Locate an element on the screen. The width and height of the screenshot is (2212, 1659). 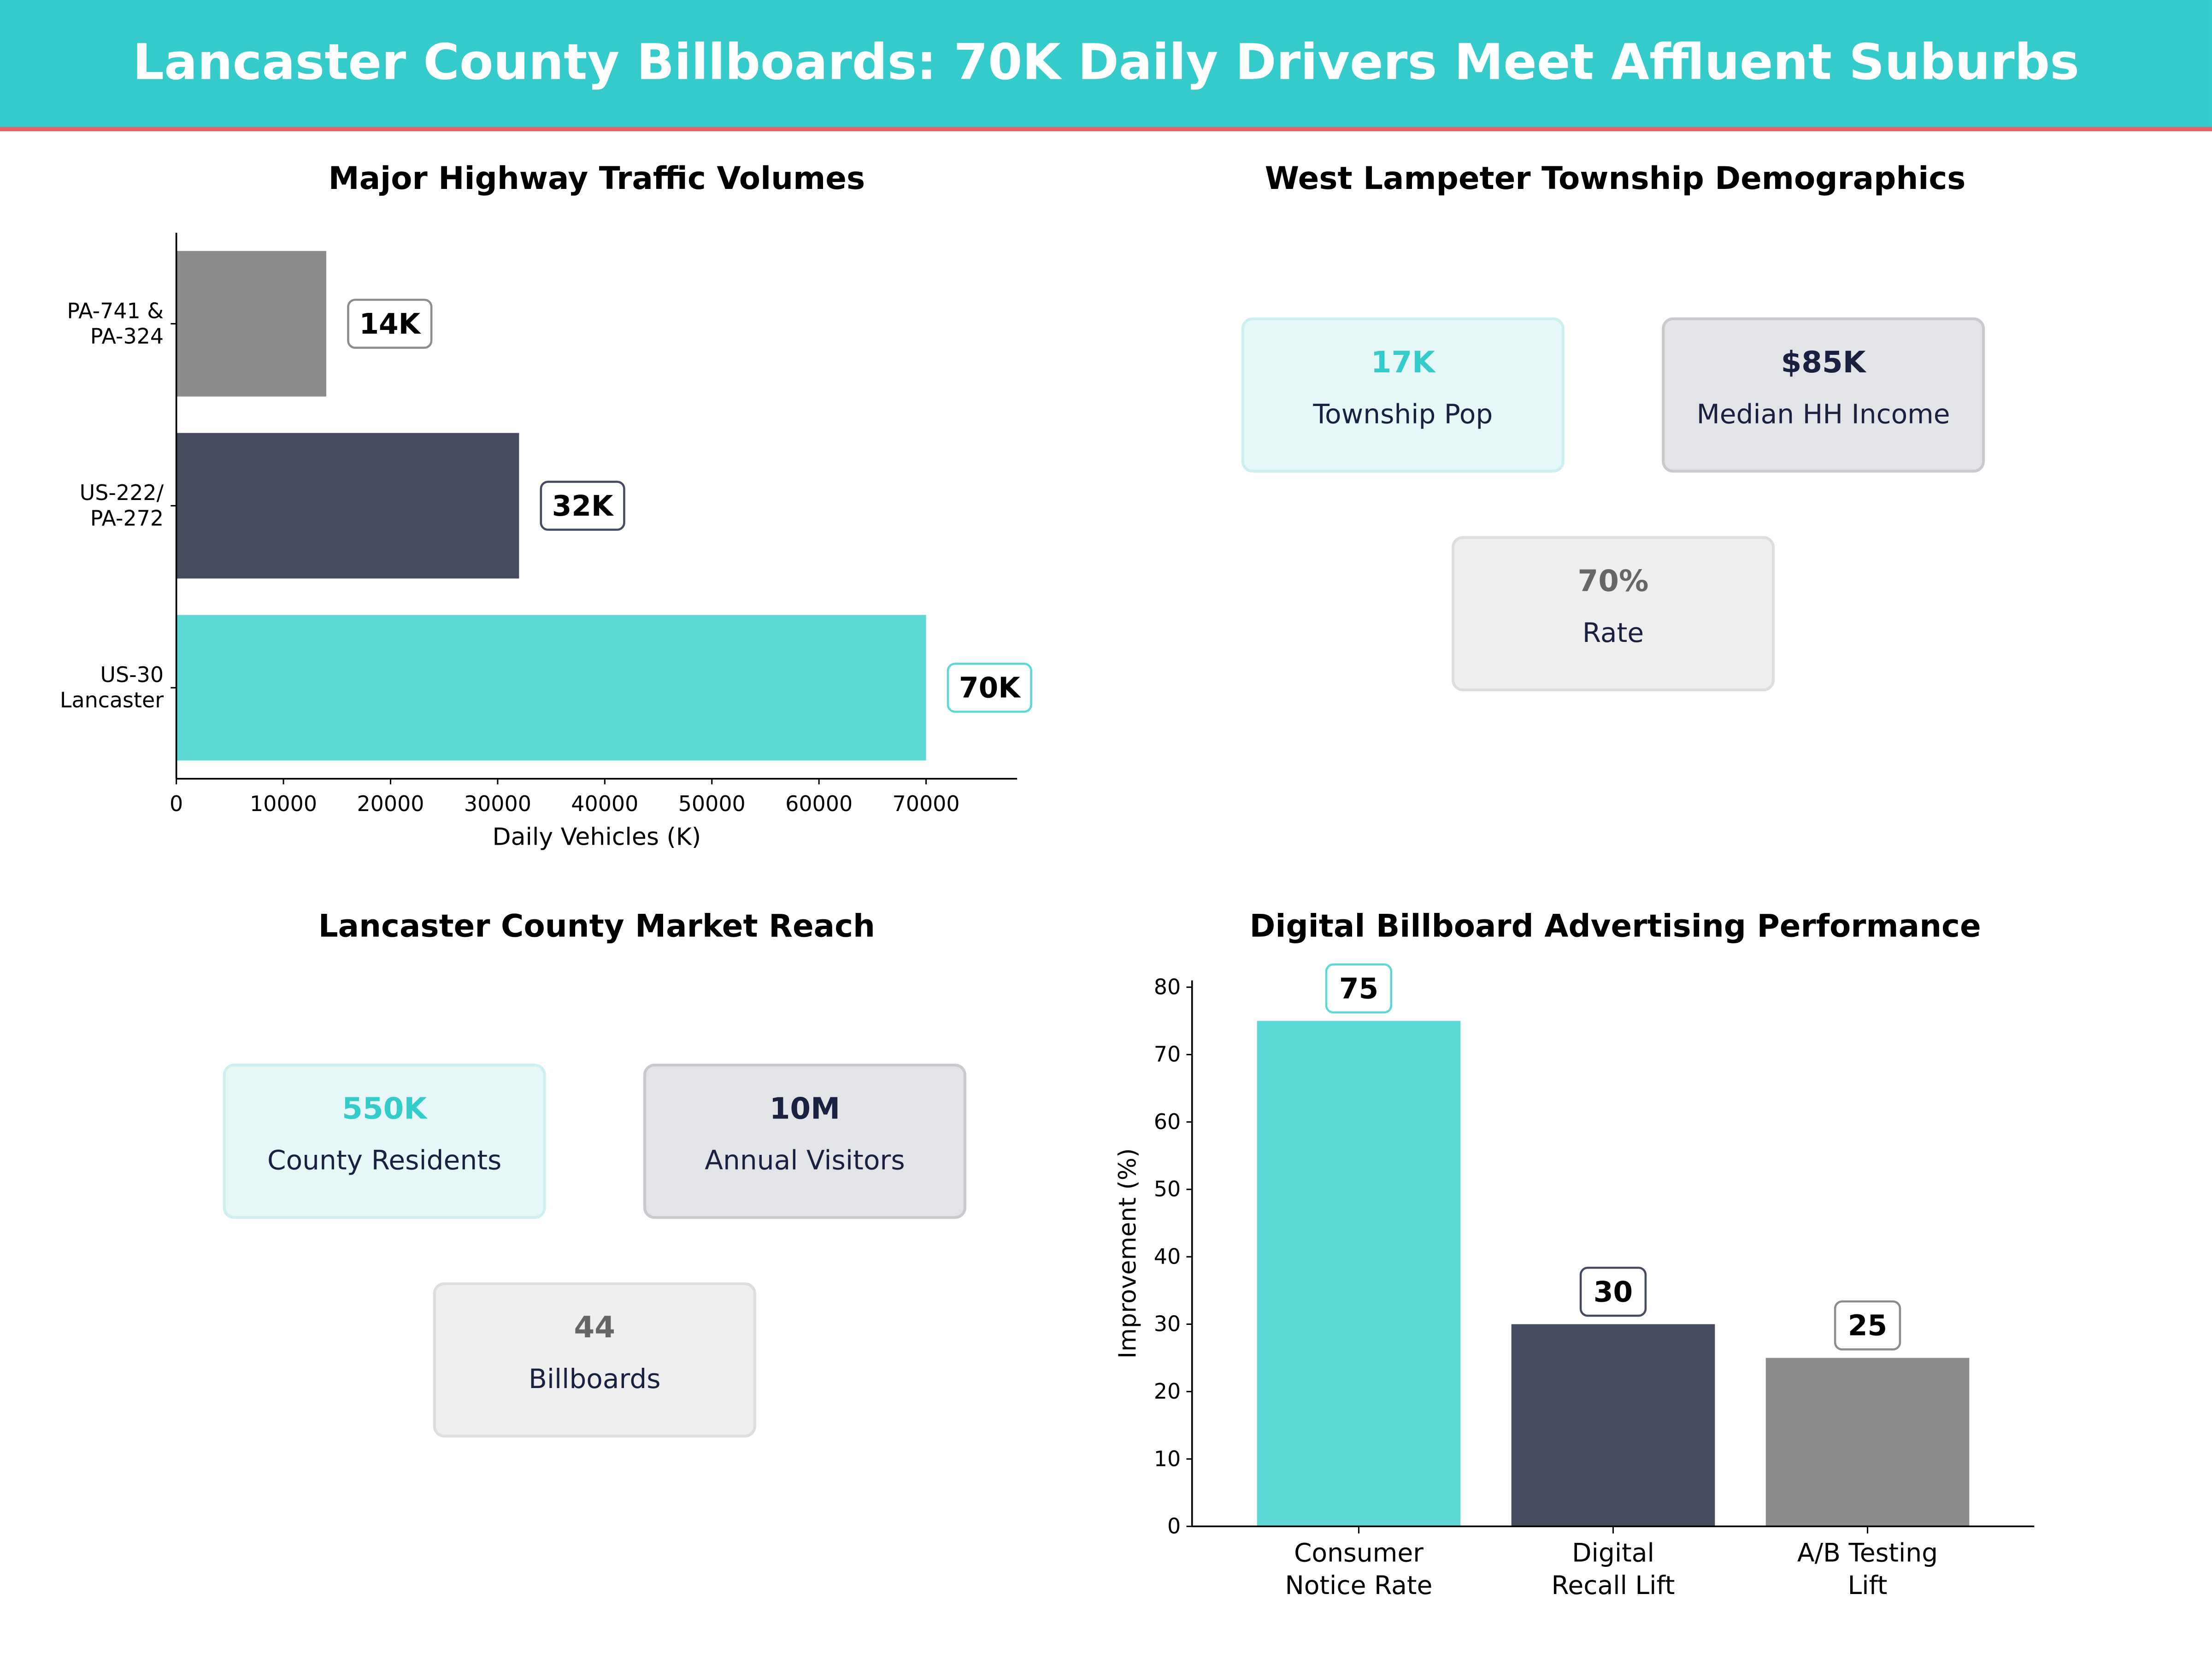
stat-card-billboards: 44 Billboards is located at coordinates (594, 1360).